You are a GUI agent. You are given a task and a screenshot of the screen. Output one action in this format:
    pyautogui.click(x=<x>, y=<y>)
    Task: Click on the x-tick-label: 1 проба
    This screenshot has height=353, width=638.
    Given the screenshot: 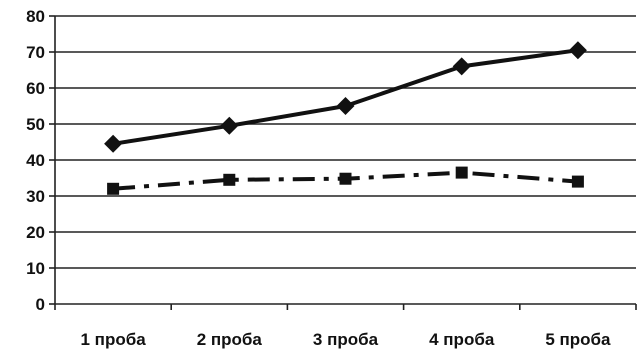 What is the action you would take?
    pyautogui.click(x=114, y=339)
    